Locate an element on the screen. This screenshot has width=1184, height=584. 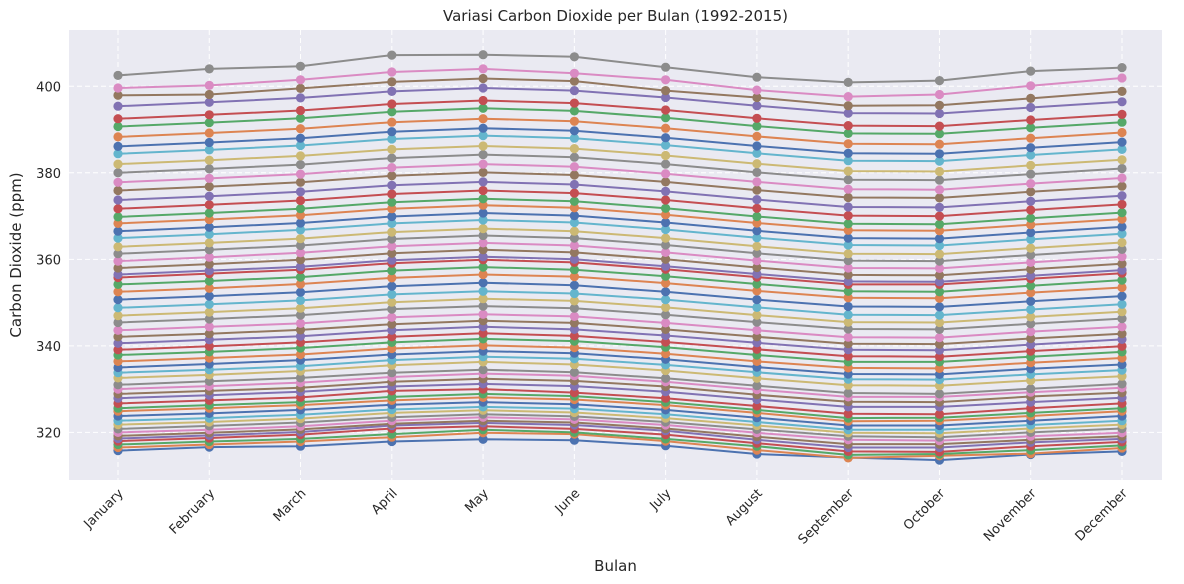
x-tick-label: April is located at coordinates (385, 502).